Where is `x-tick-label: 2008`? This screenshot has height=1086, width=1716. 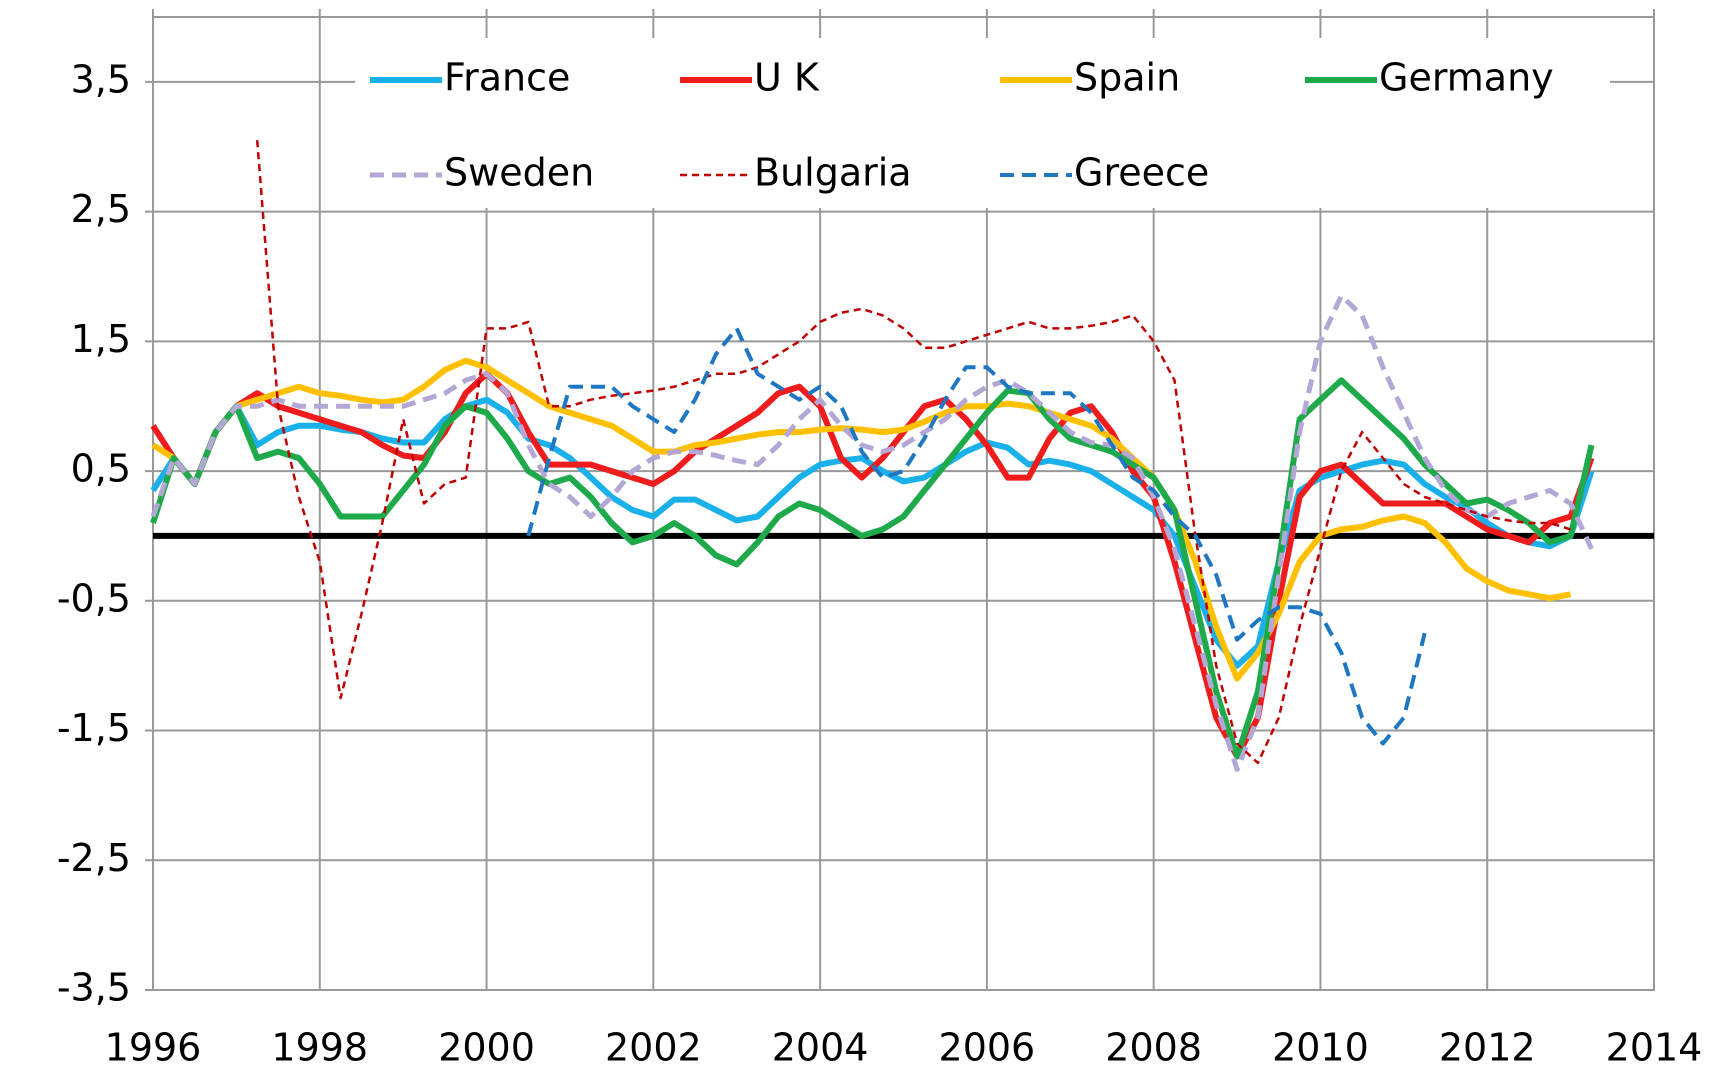
x-tick-label: 2008 is located at coordinates (1153, 1048).